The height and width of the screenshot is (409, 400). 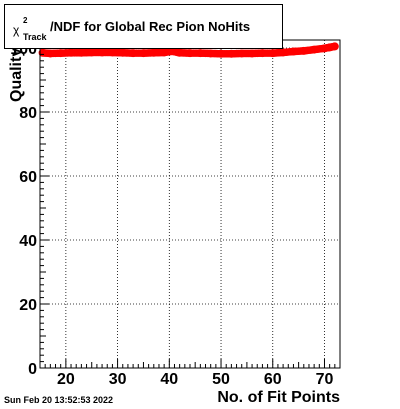 I want to click on datestamp: Sun Feb 20 13:52:53 2022, so click(x=59, y=400).